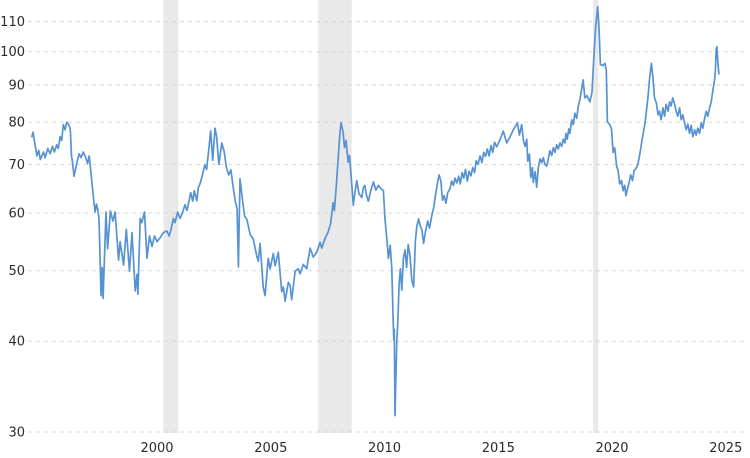 This screenshot has height=458, width=750. Describe the element at coordinates (16, 214) in the screenshot. I see `y-tick-label: 60` at that location.